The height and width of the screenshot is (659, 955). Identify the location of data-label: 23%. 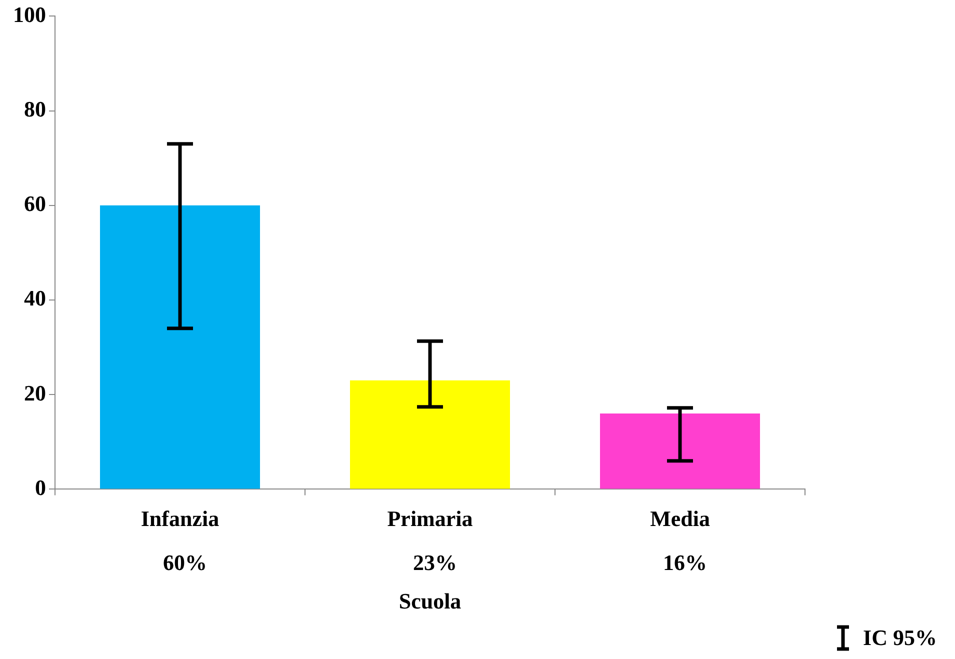
(435, 562).